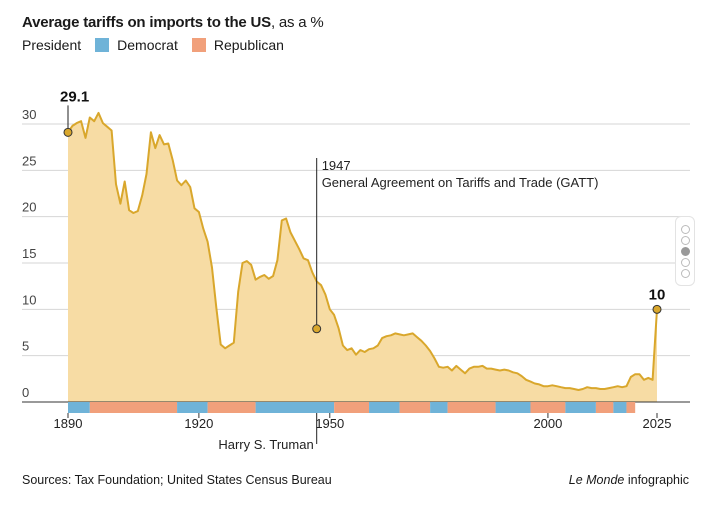 The height and width of the screenshot is (518, 717). Describe the element at coordinates (147, 45) in the screenshot. I see `legend-item-democrat: Democrat` at that location.